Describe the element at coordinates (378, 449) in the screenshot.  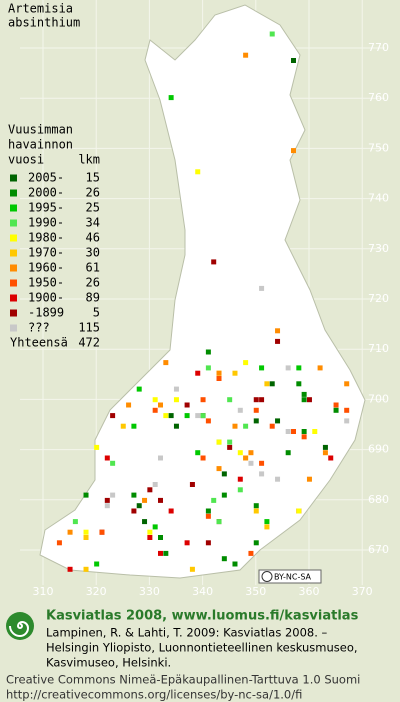
I see `northing-label: 690` at that location.